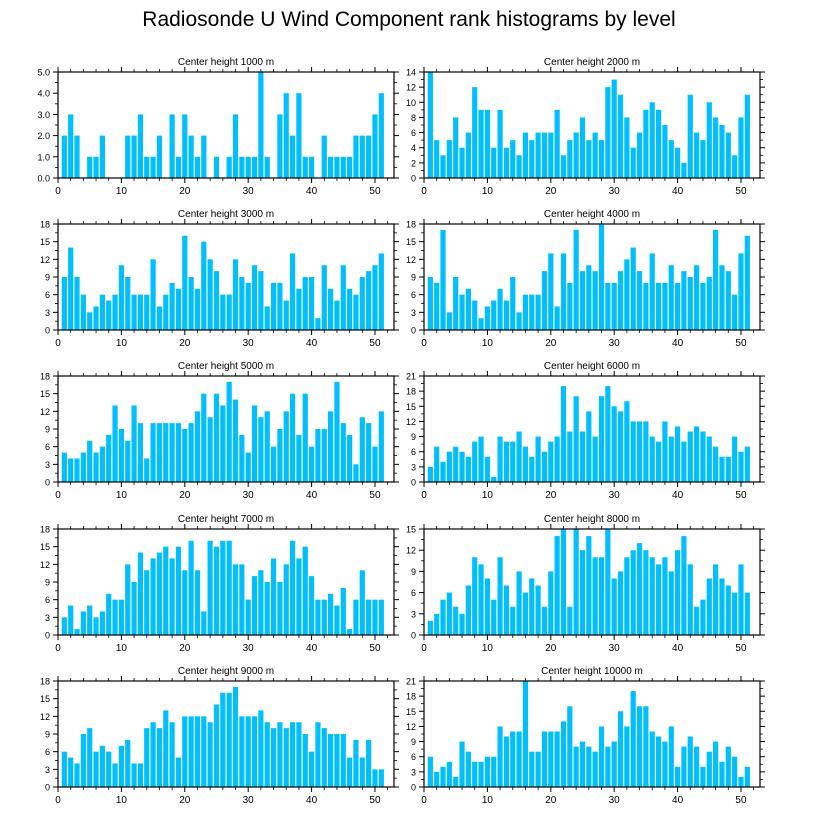  What do you see at coordinates (226, 519) in the screenshot?
I see `panel-title: Center height 7000 m` at bounding box center [226, 519].